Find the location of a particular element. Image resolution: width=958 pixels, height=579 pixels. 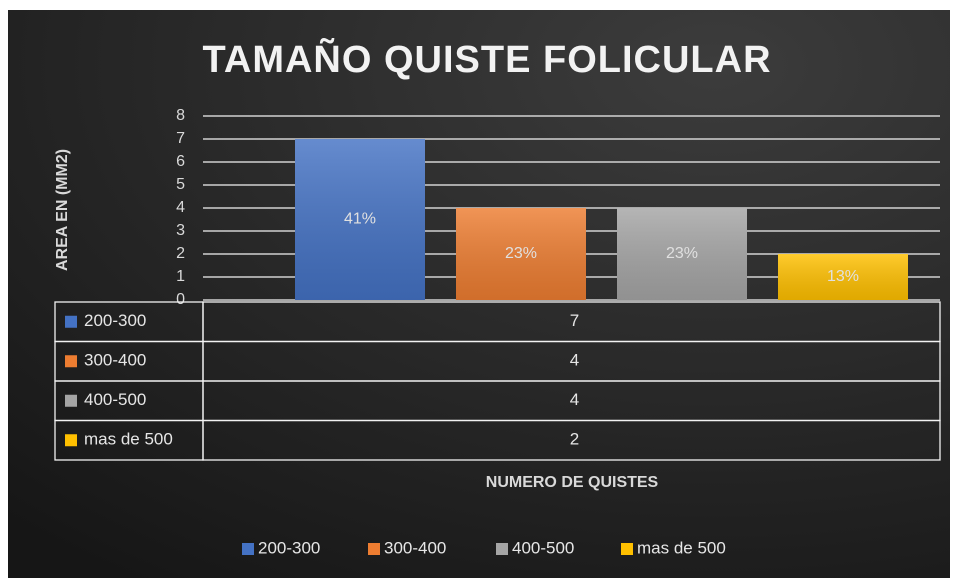

data-label: 41% is located at coordinates (360, 219).